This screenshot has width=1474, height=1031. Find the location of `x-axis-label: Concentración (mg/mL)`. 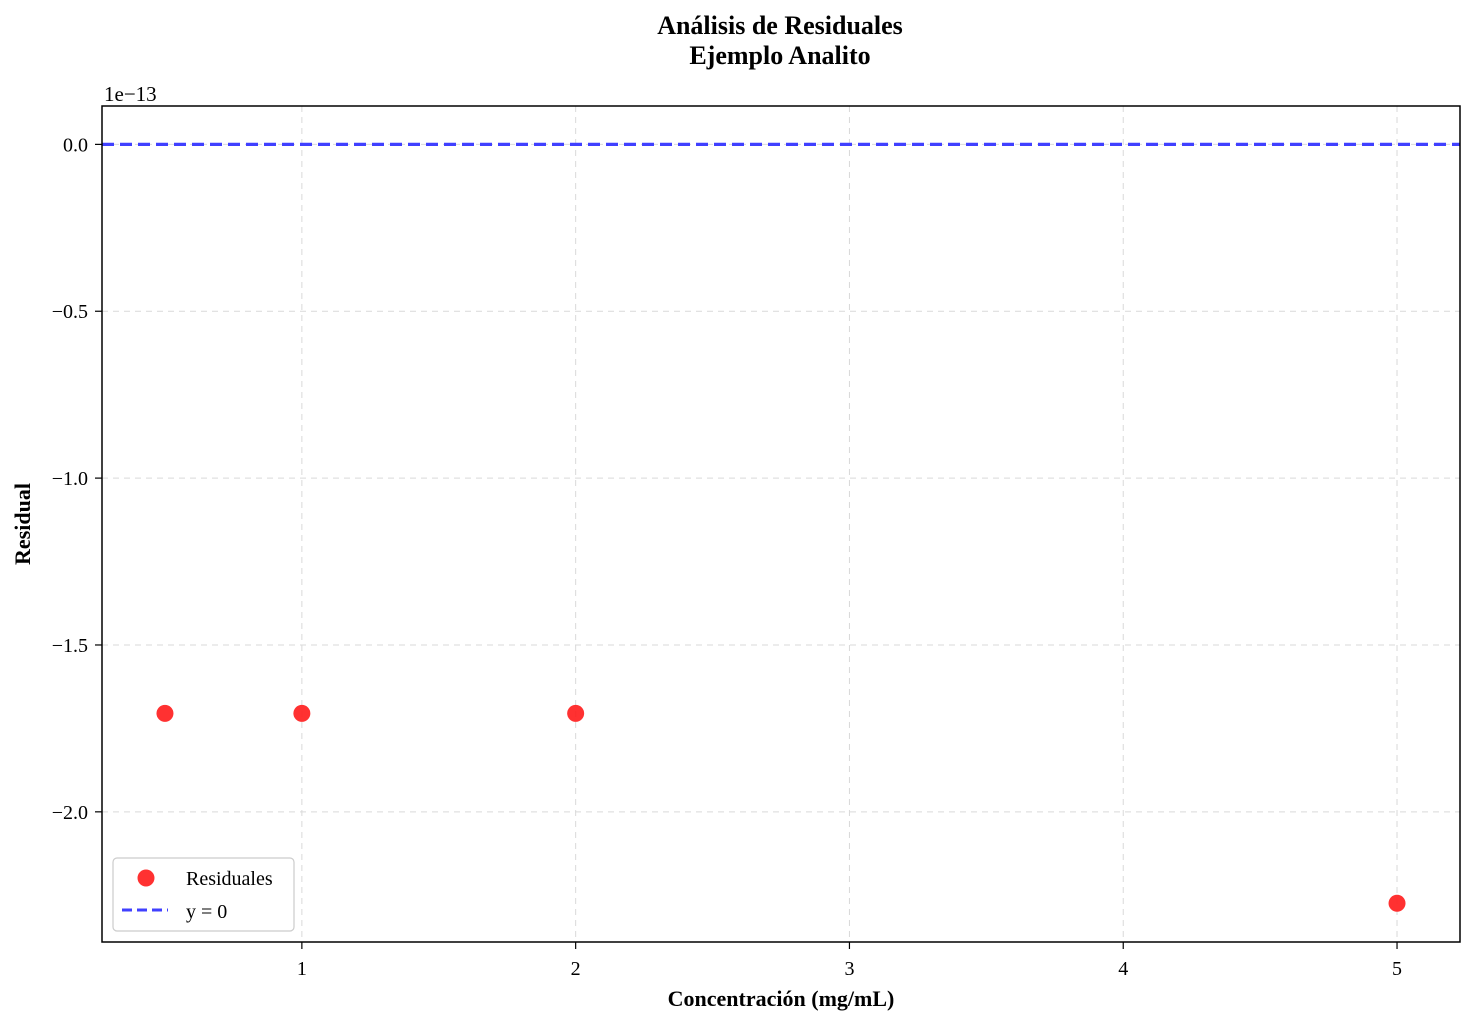

x-axis-label: Concentración (mg/mL) is located at coordinates (781, 998).